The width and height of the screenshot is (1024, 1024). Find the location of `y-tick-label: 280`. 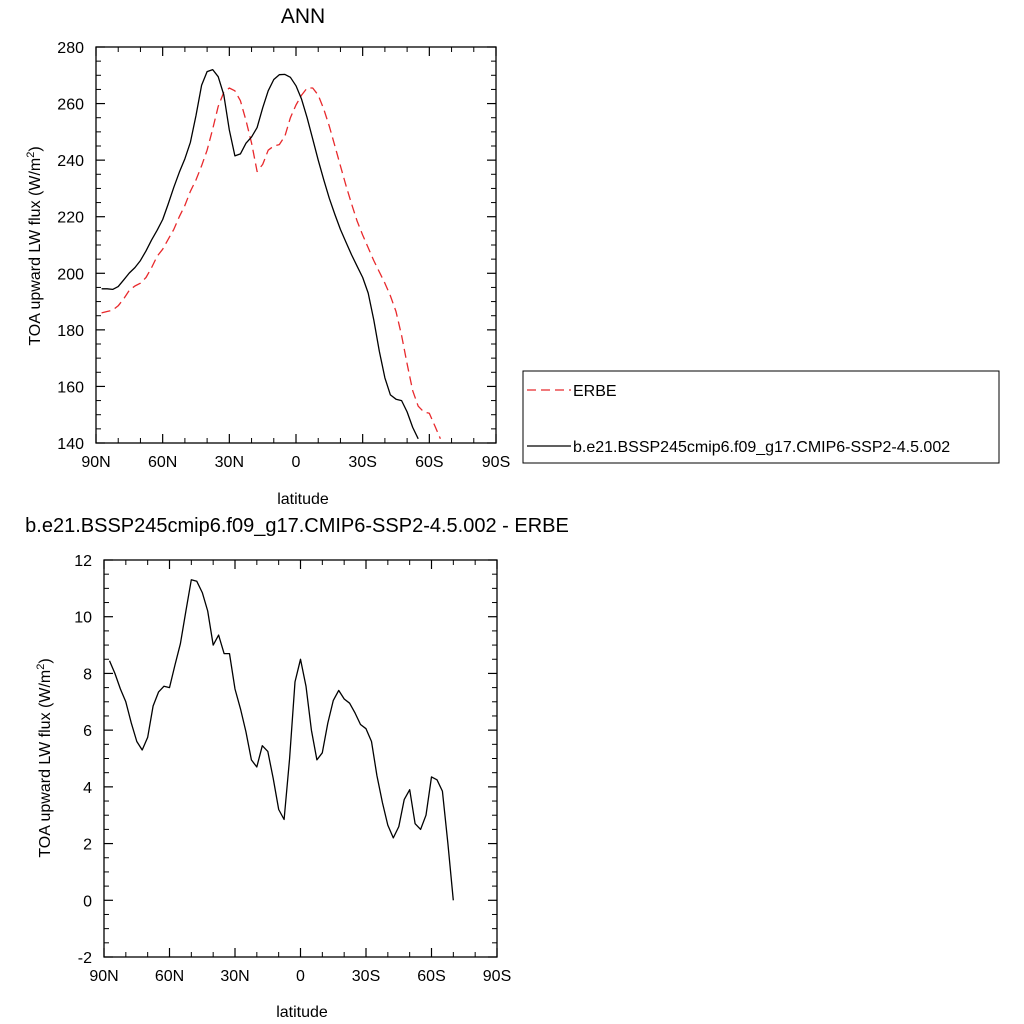

y-tick-label: 280 is located at coordinates (70, 48).